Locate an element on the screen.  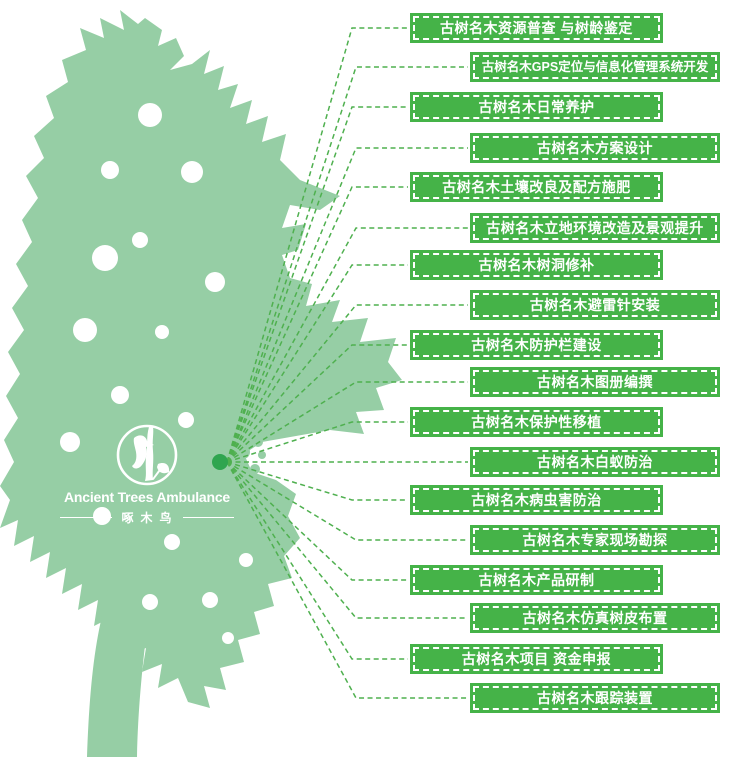
logo-subtitle: 啄木鸟 is located at coordinates (150, 518).